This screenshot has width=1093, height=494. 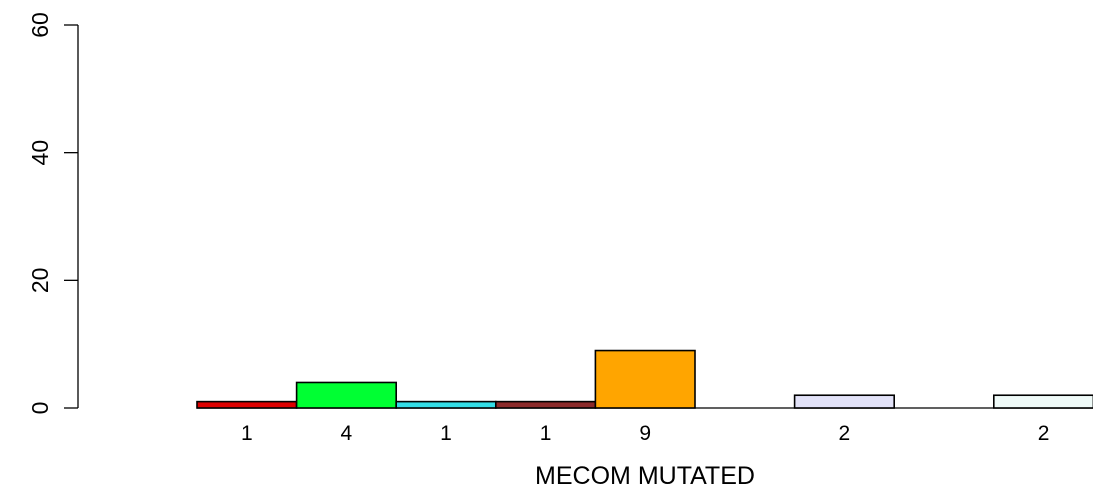 I want to click on bar-labels: 1 4 1 1 9 2 2, so click(x=645, y=433).